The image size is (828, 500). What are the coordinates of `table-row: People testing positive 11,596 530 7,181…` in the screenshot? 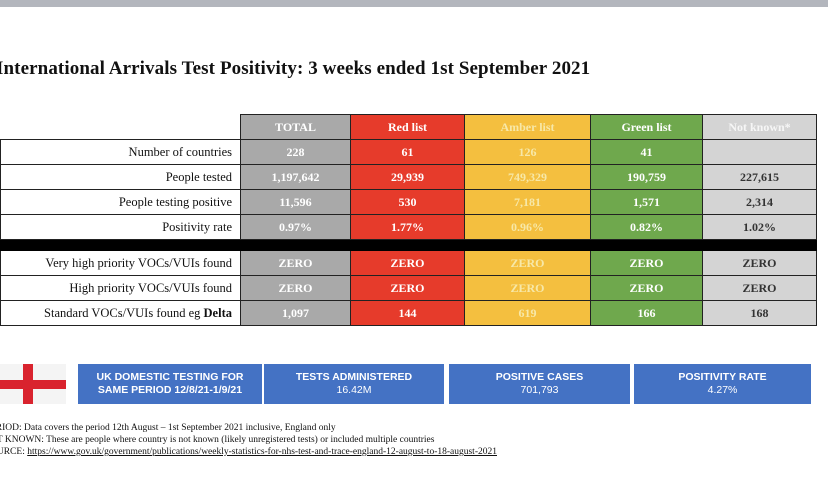 It's located at (408, 202).